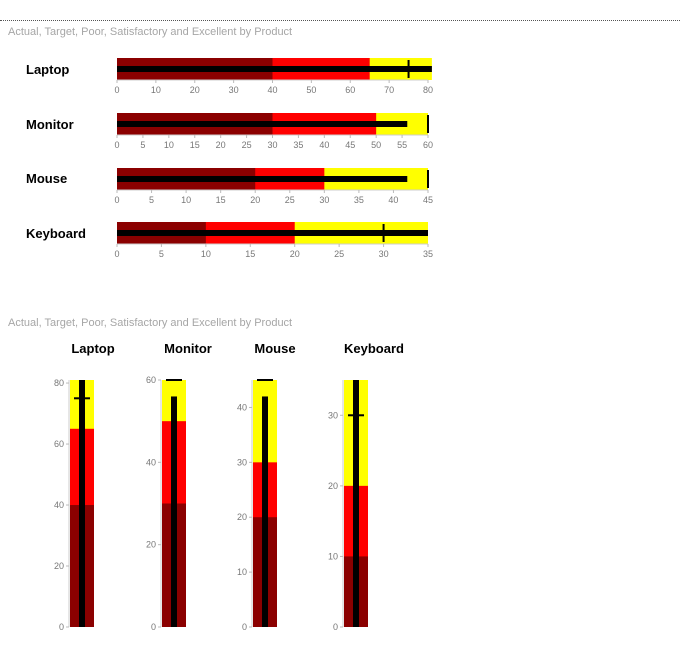  Describe the element at coordinates (350, 90) in the screenshot. I see `h-tick-label-laptop: 60` at that location.